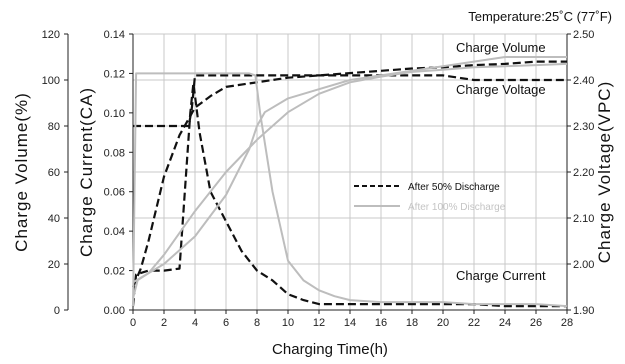 The image size is (625, 364). Describe the element at coordinates (54, 265) in the screenshot. I see `volume-tick-label: 20` at that location.